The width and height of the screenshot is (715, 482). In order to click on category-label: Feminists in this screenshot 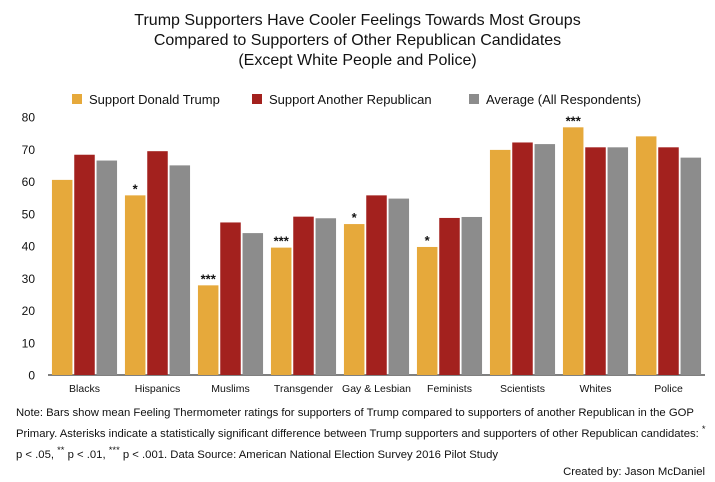, I will do `click(449, 389)`.